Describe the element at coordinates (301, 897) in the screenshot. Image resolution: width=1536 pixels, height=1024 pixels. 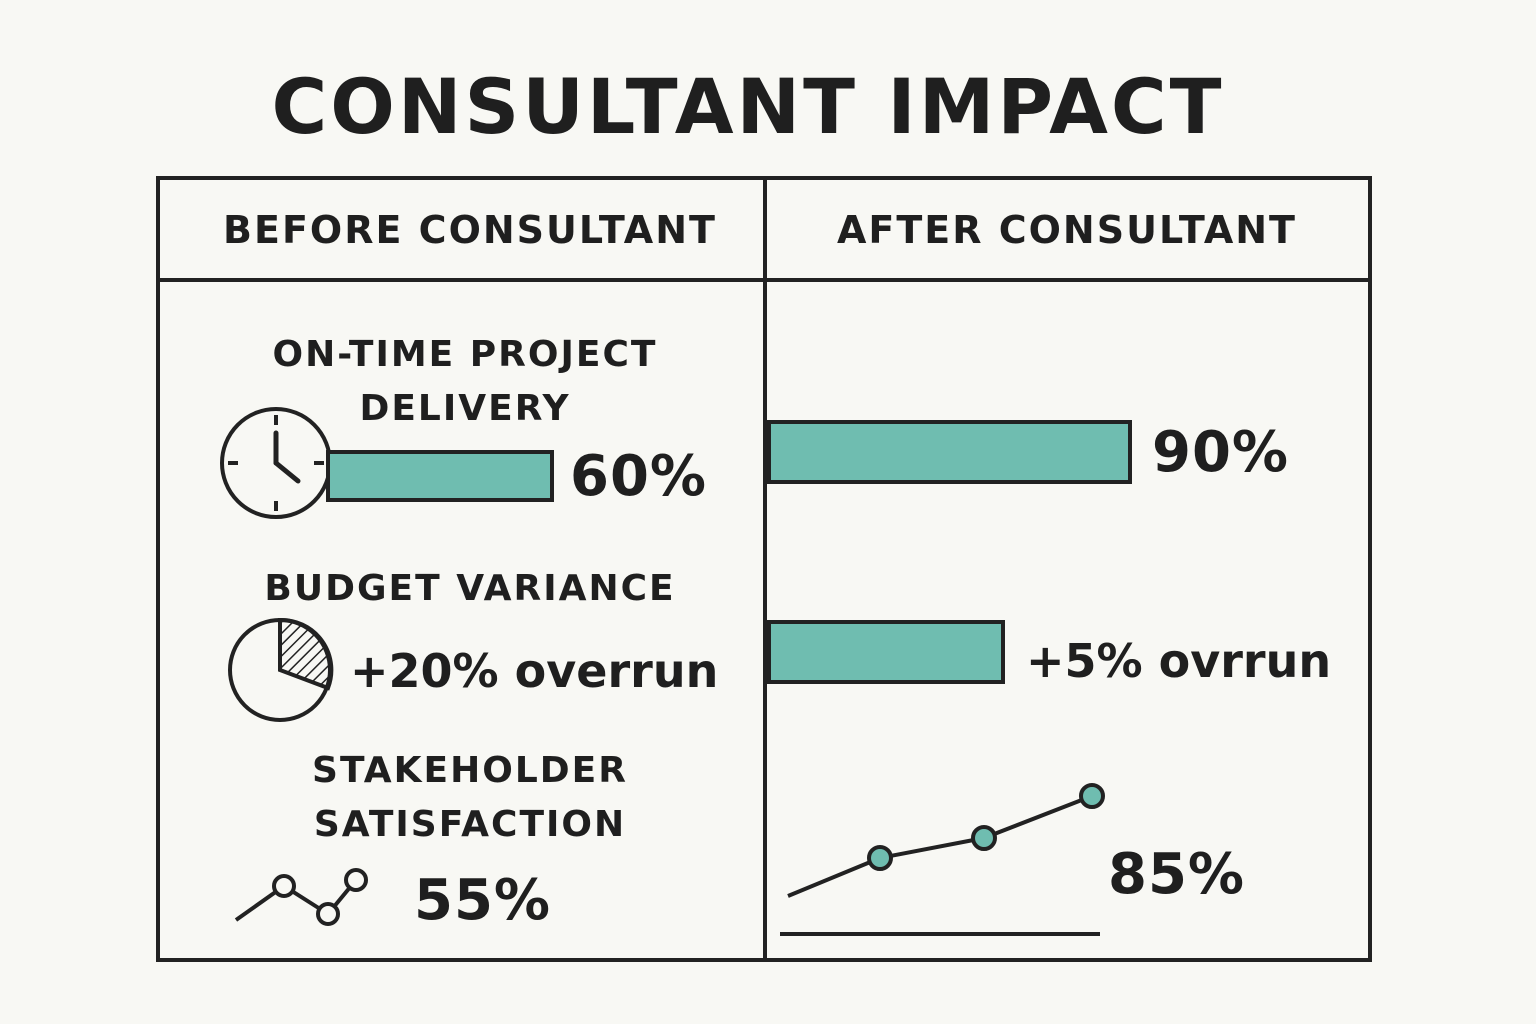
I see `trend-line-icon` at that location.